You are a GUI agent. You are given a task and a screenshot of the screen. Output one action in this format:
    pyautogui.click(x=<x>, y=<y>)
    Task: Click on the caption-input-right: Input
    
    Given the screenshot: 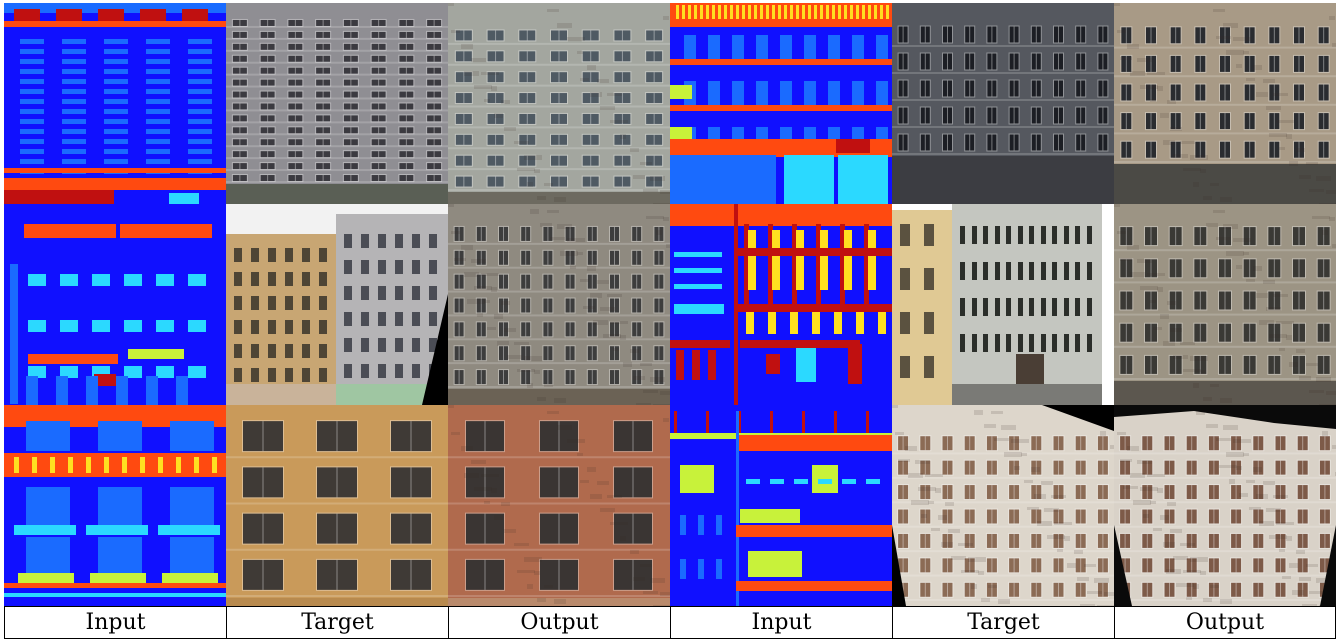 What is the action you would take?
    pyautogui.click(x=781, y=622)
    